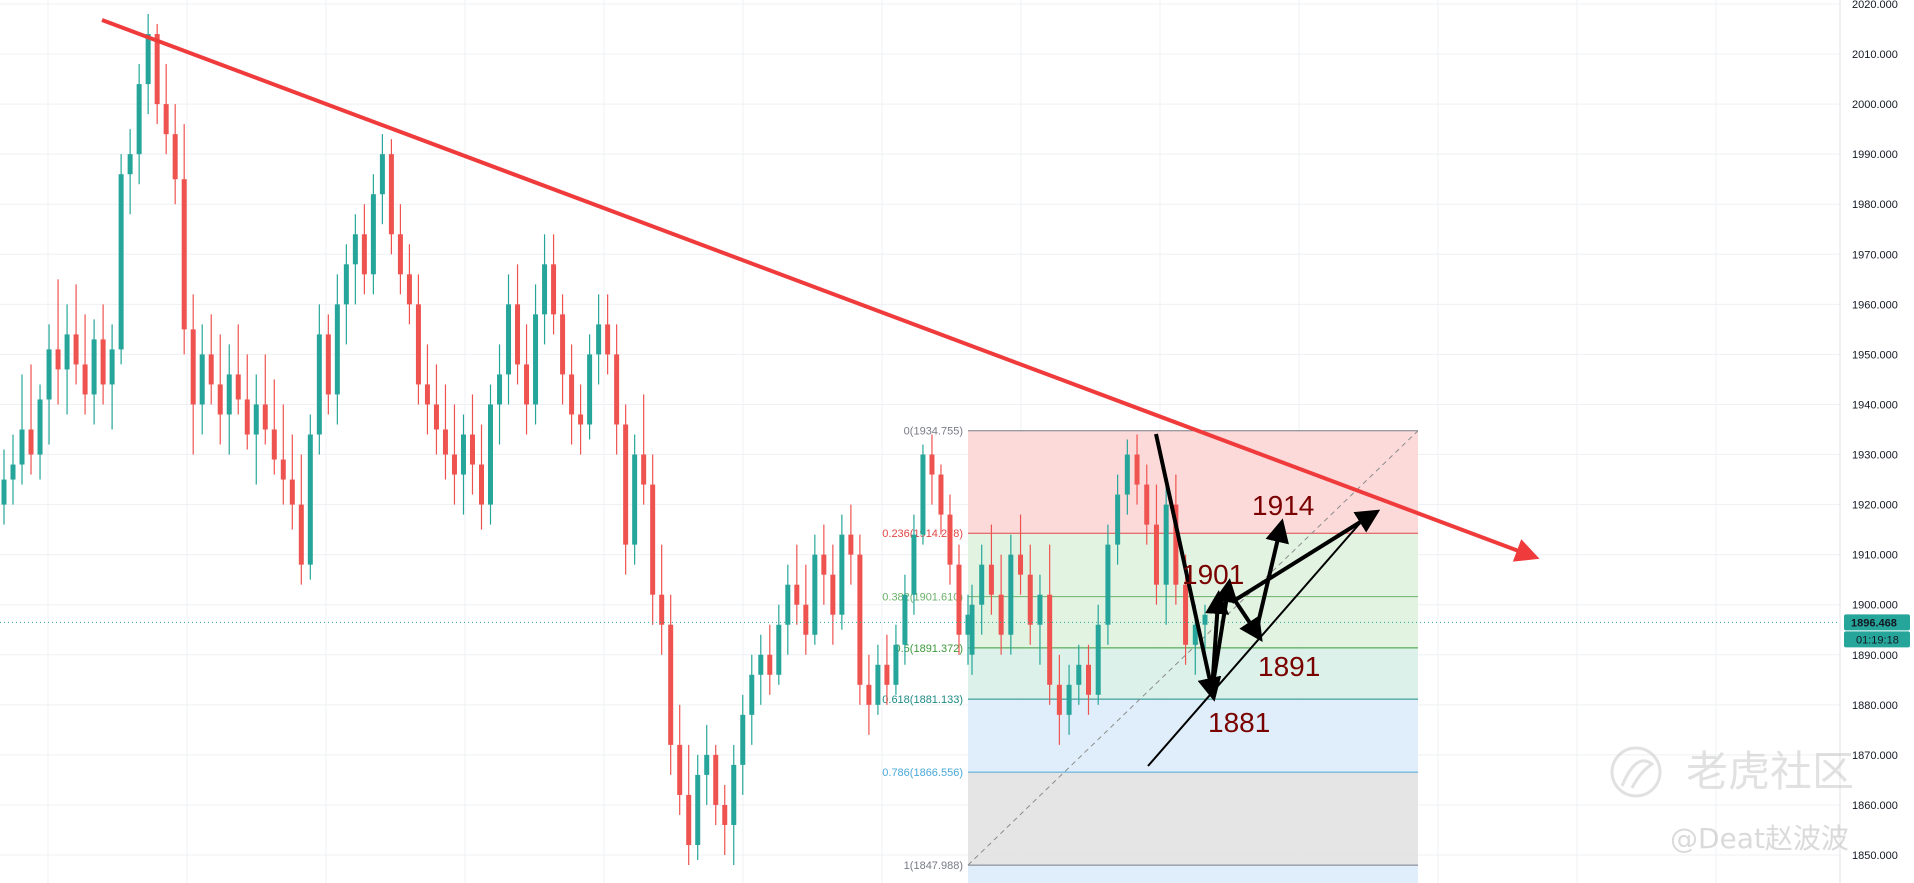 Image resolution: width=1914 pixels, height=883 pixels. What do you see at coordinates (933, 432) in the screenshot?
I see `fib-level-label: 0(1934.755)` at bounding box center [933, 432].